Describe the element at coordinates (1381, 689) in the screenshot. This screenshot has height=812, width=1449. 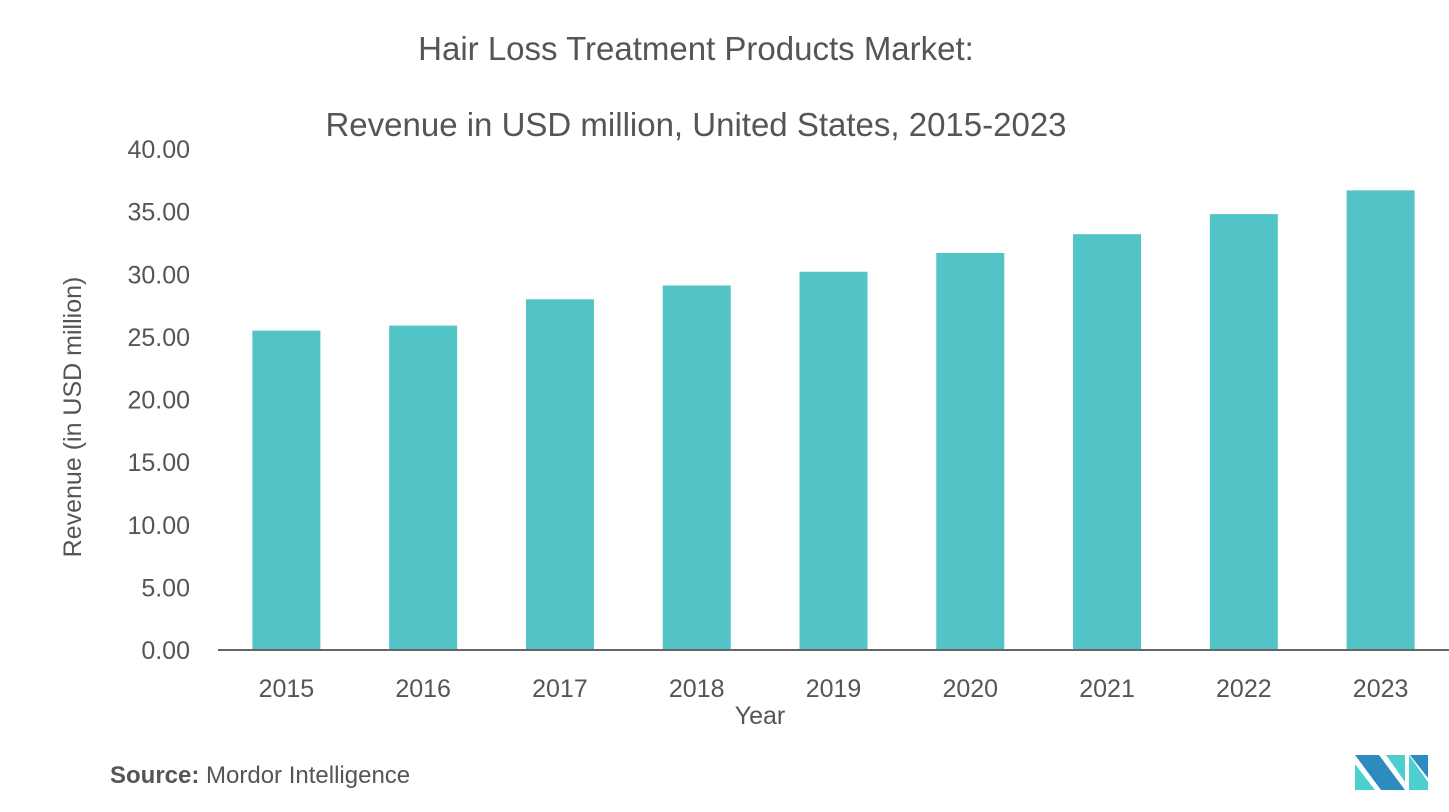
I see `x-tick-label: 2023` at that location.